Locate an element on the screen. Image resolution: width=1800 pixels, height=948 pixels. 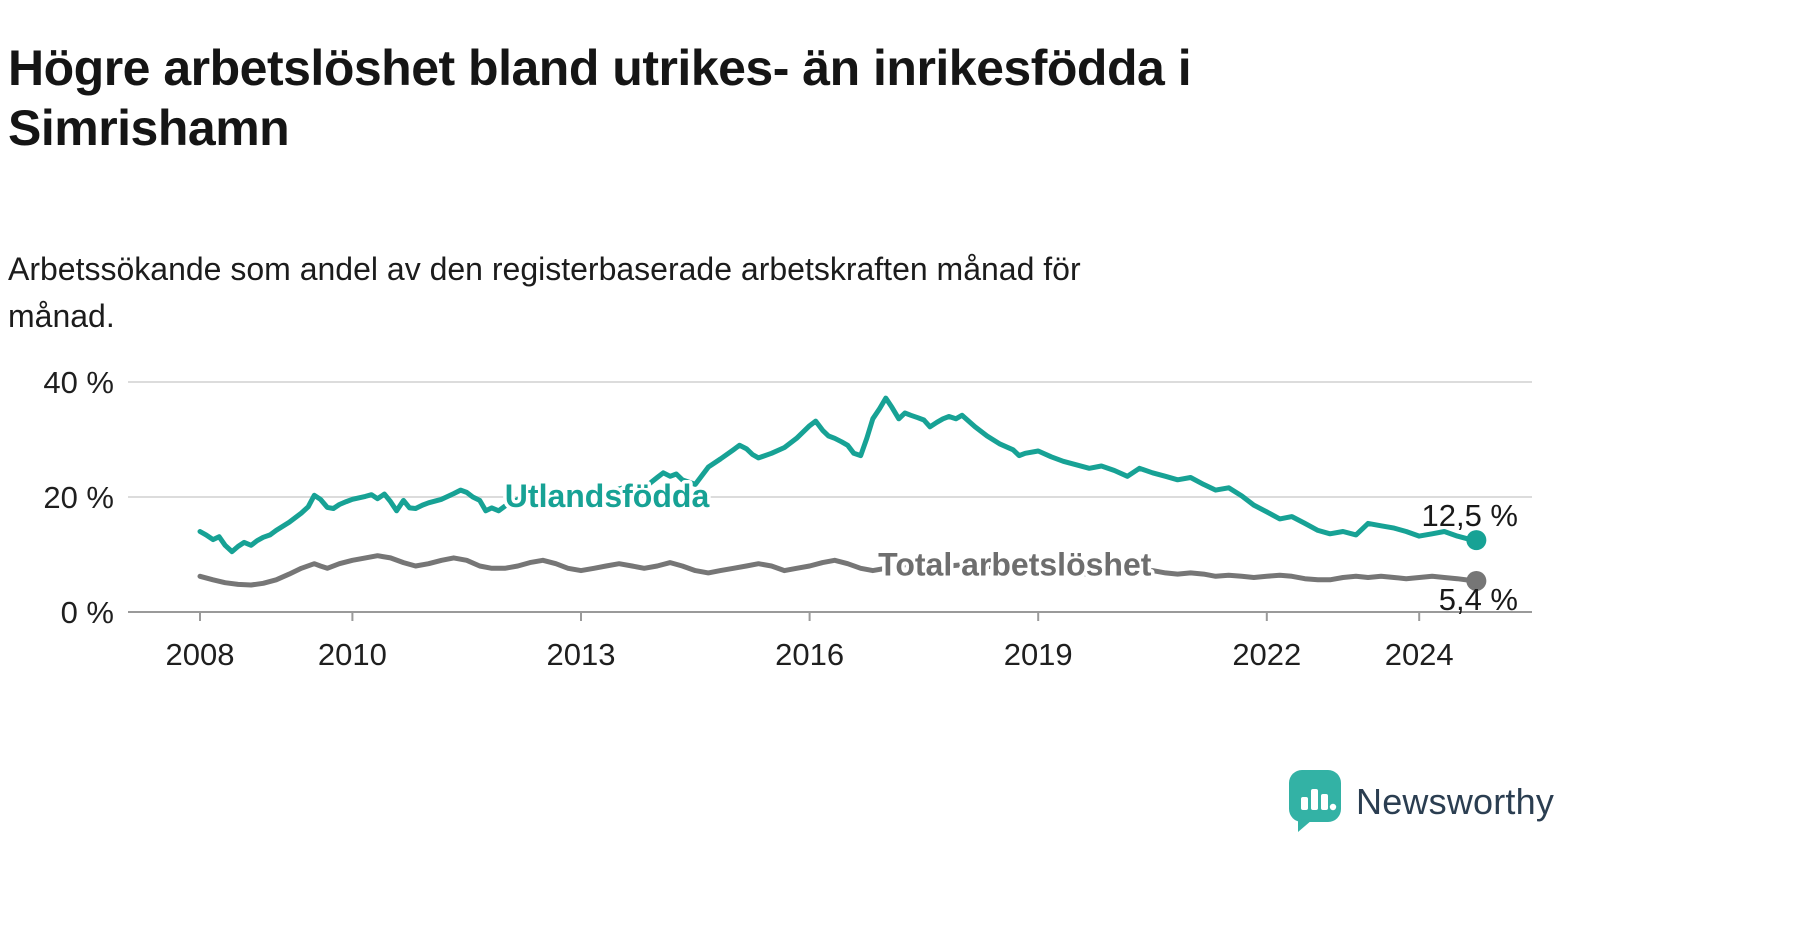
end-value-label-utlandsf-dda: 12,5 % is located at coordinates (1469, 515).